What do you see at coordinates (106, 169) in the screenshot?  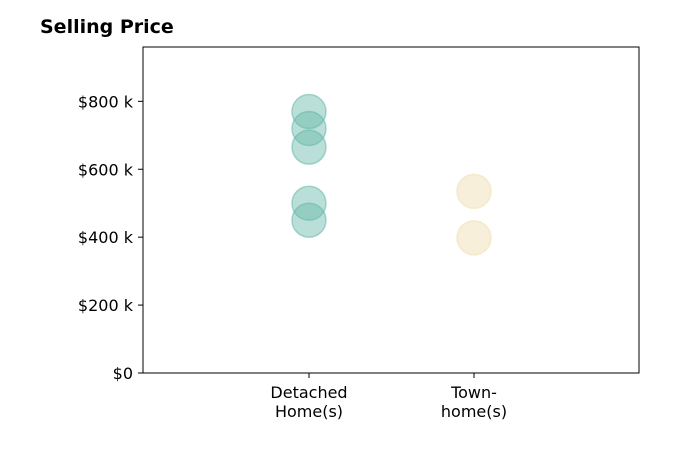 I see `y-tick-label: $600 k` at bounding box center [106, 169].